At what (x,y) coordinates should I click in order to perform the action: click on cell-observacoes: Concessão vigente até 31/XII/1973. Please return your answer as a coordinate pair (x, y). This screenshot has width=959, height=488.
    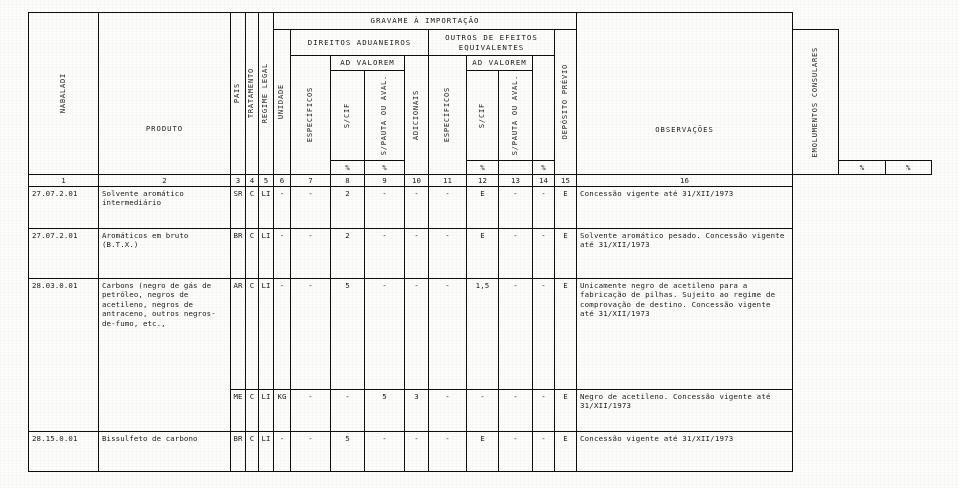
    Looking at the image, I should click on (684, 207).